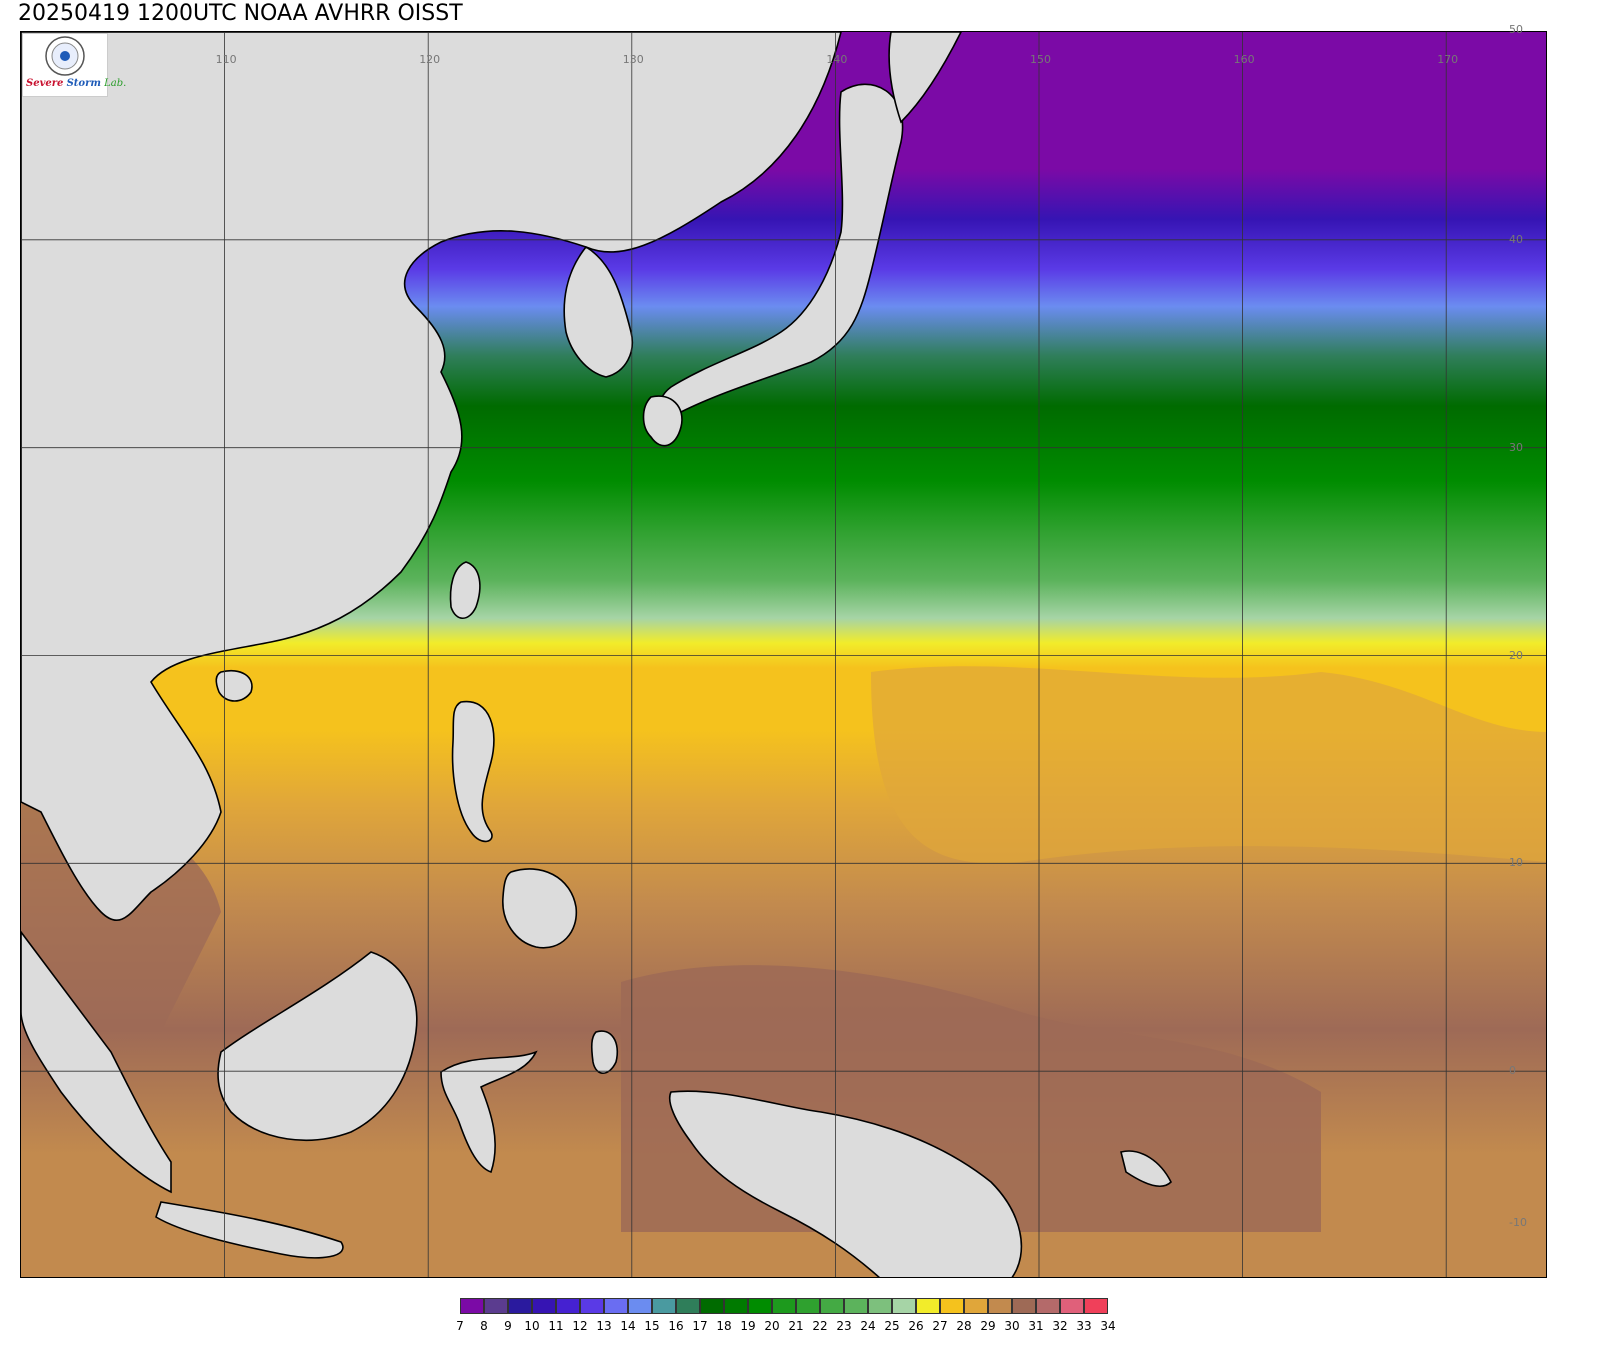 The height and width of the screenshot is (1360, 1600). What do you see at coordinates (226, 59) in the screenshot?
I see `longitude-label: 110` at bounding box center [226, 59].